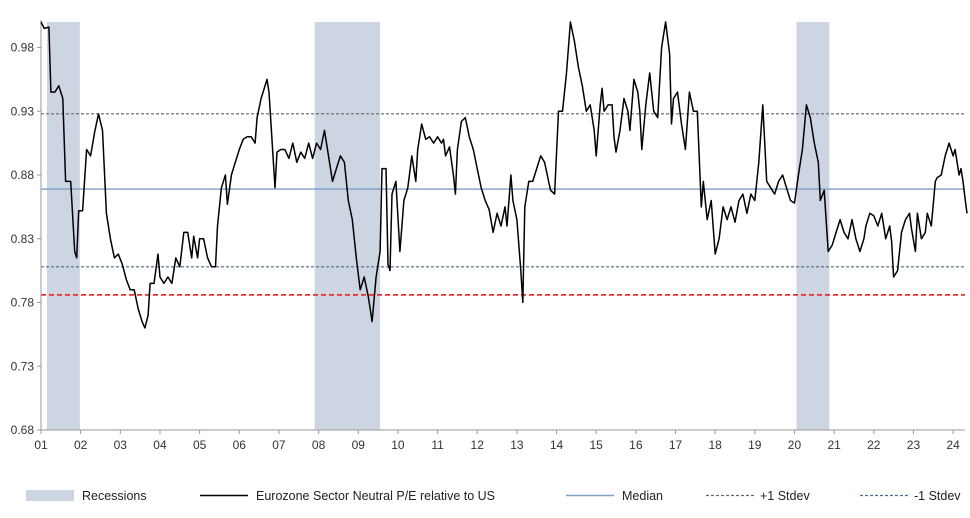 This screenshot has height=518, width=970. What do you see at coordinates (557, 445) in the screenshot?
I see `x-tick-label-13: 14` at bounding box center [557, 445].